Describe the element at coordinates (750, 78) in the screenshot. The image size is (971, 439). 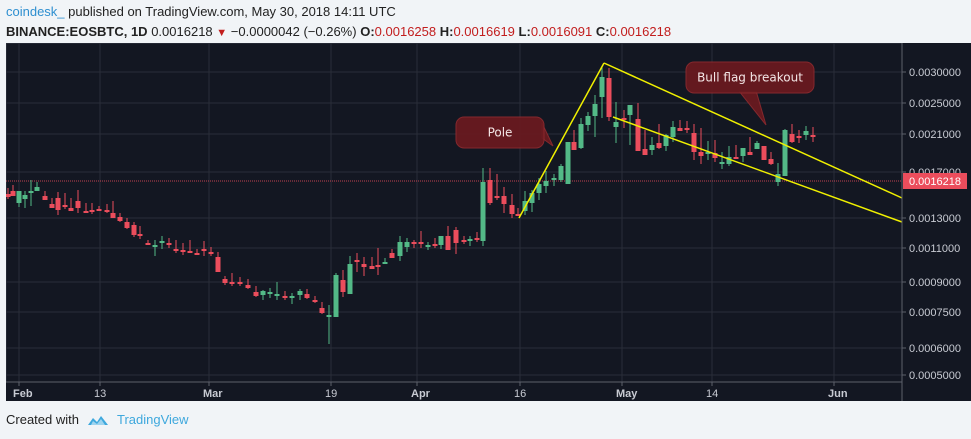
I see `svg-text: Bull flag breakout` at that location.